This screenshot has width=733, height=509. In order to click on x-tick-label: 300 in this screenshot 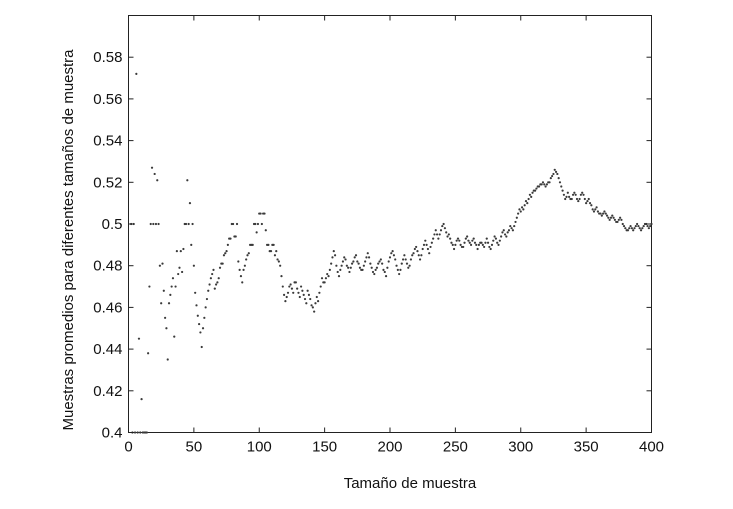, I will do `click(520, 447)`.